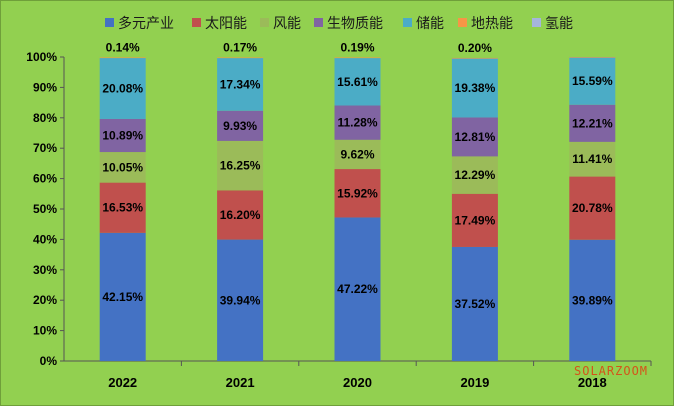 The width and height of the screenshot is (674, 407). What do you see at coordinates (355, 24) in the screenshot?
I see `legend-label: 生物质能` at bounding box center [355, 24].